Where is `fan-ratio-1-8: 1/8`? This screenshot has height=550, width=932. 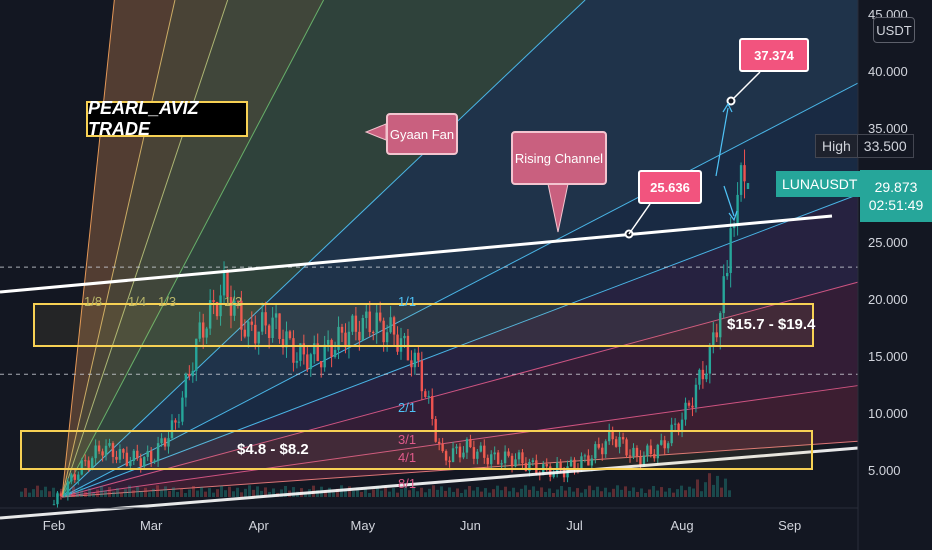
fan-ratio-1-8: 1/8 is located at coordinates (93, 301).